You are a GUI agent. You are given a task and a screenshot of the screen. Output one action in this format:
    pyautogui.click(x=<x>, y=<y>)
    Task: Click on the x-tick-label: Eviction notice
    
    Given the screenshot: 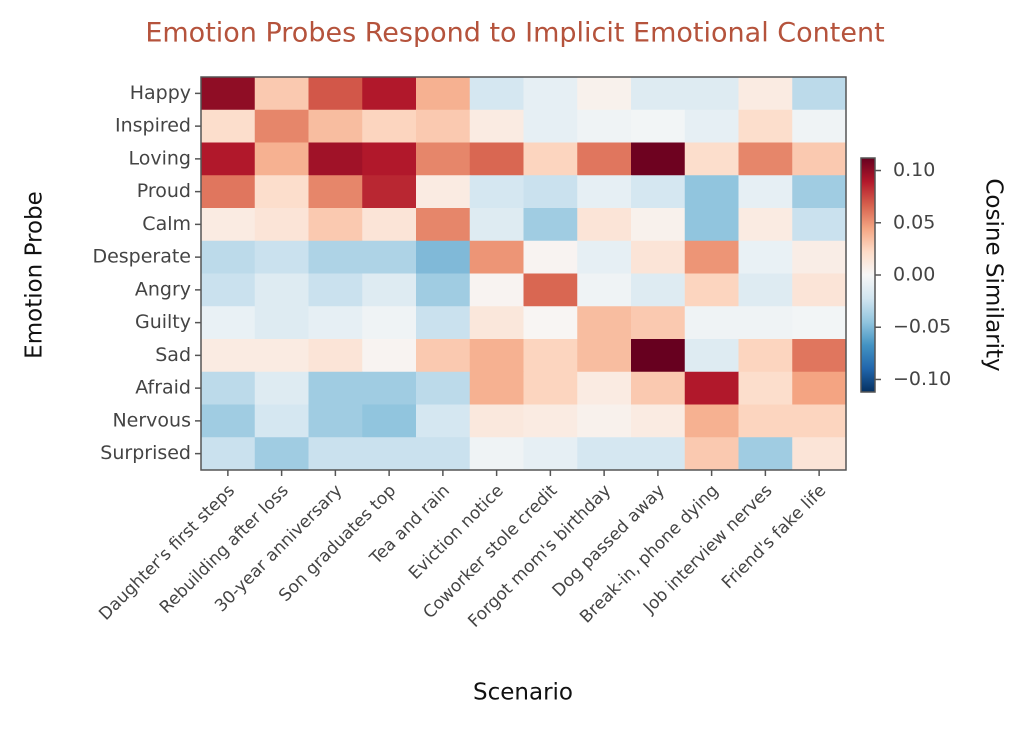 What is the action you would take?
    pyautogui.click(x=456, y=532)
    